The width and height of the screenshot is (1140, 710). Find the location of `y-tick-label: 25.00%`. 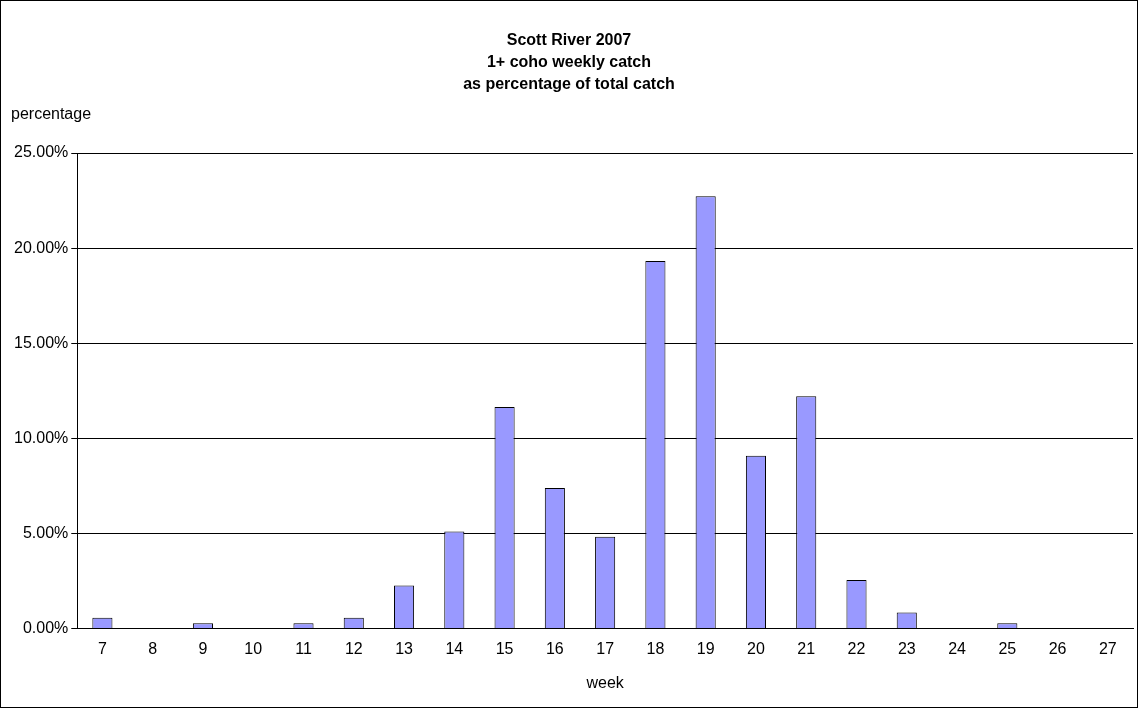

y-tick-label: 25.00% is located at coordinates (41, 152).